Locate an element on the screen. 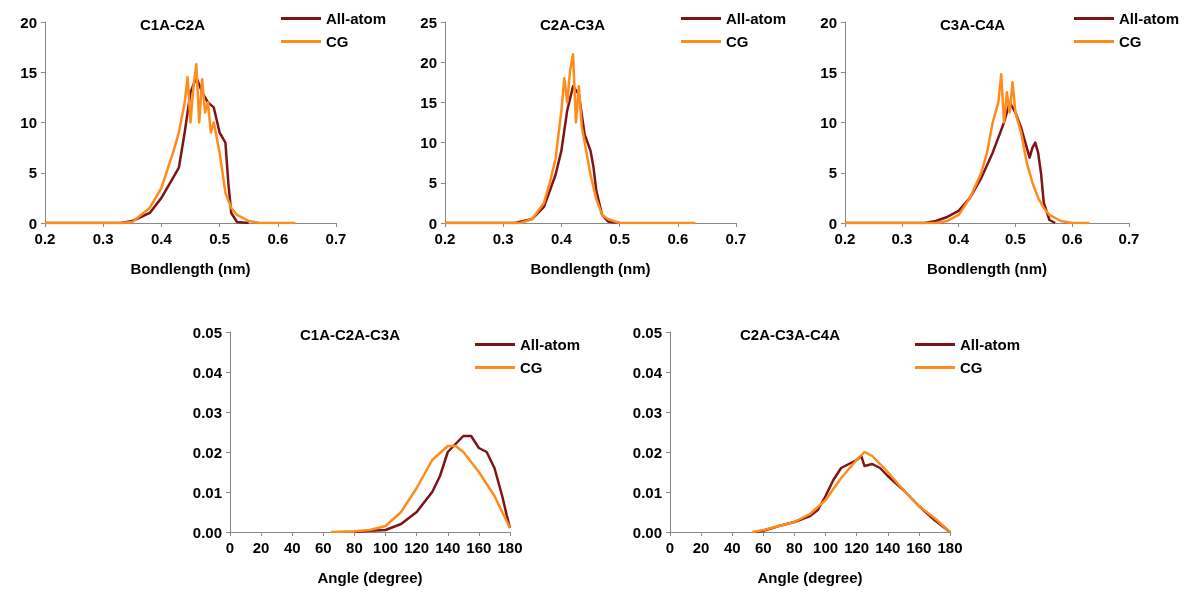 The width and height of the screenshot is (1189, 598). chart-title: C2A-C3A is located at coordinates (573, 24).